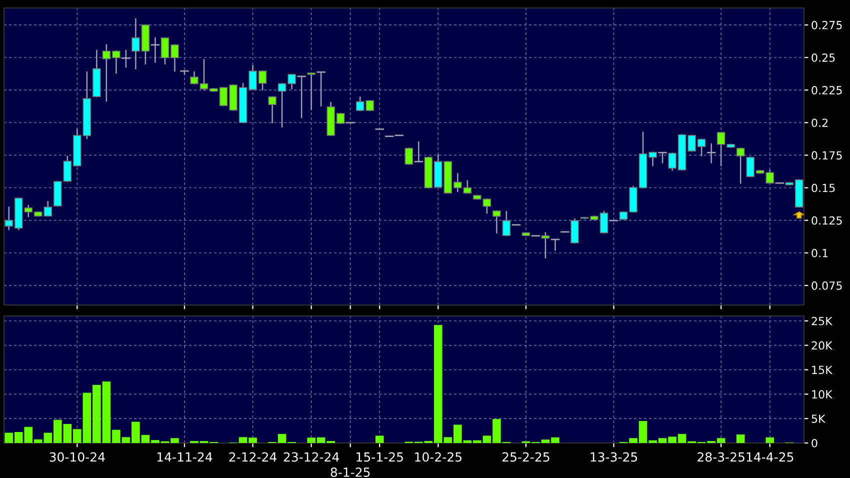 This screenshot has height=478, width=850. Describe the element at coordinates (184, 457) in the screenshot. I see `x-tick-label: 14-11-24` at that location.